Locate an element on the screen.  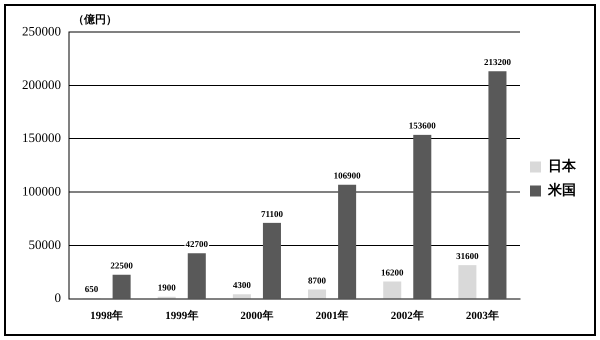
y-tick-label: 250000 is located at coordinates (41, 30).